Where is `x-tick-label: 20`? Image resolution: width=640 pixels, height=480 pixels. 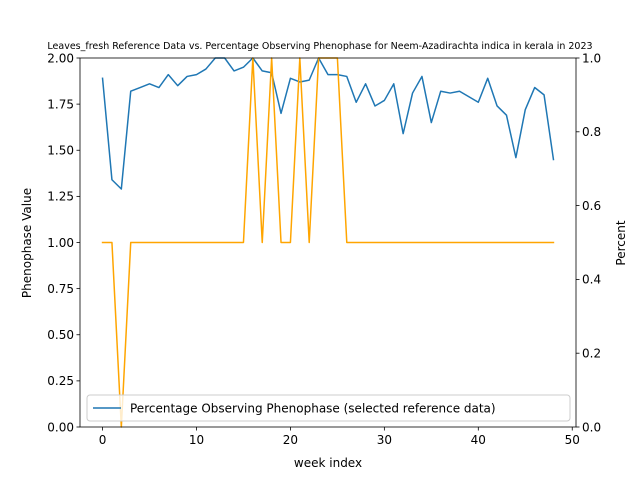 x-tick-label: 20 is located at coordinates (290, 440).